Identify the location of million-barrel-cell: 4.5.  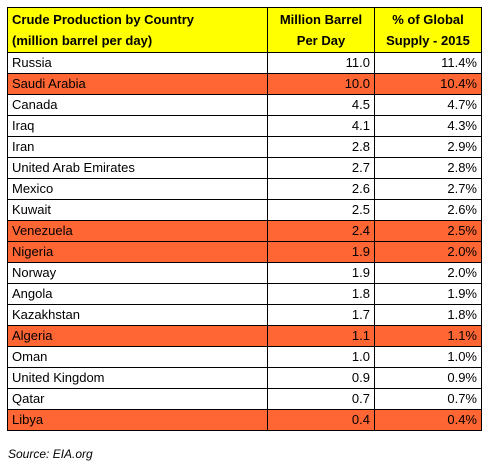
(321, 105).